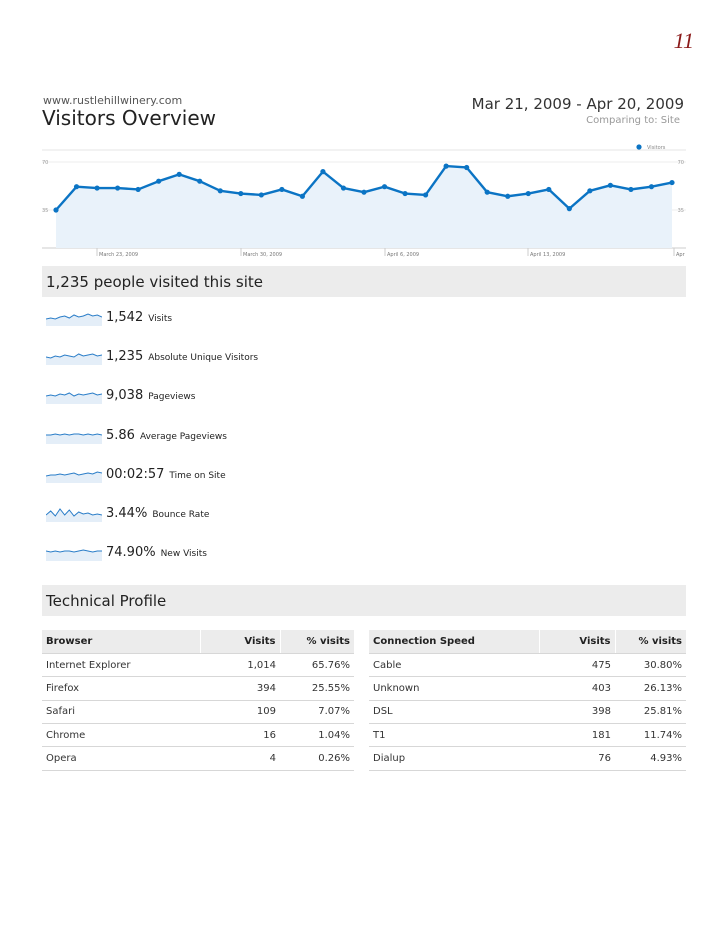 The width and height of the screenshot is (728, 942). Describe the element at coordinates (317, 665) in the screenshot. I see `table-cell: 65.76%` at that location.